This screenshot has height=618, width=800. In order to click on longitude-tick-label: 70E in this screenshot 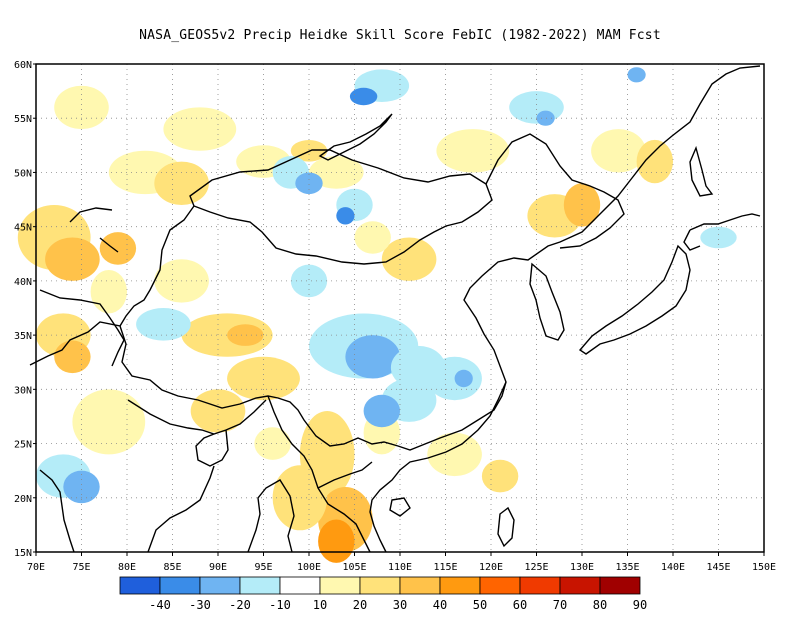, I will do `click(36, 567)`.